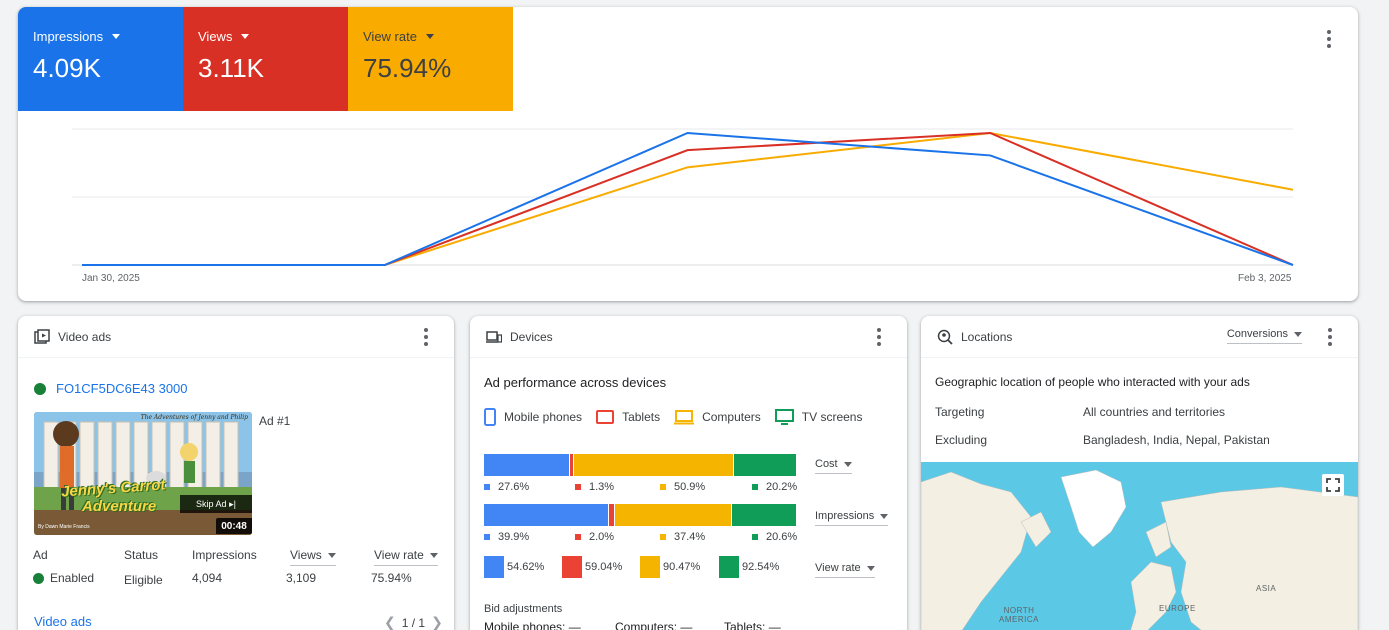 The image size is (1389, 630). What do you see at coordinates (602, 537) in the screenshot?
I see `imp-tablet-pct: 2.0%` at bounding box center [602, 537].